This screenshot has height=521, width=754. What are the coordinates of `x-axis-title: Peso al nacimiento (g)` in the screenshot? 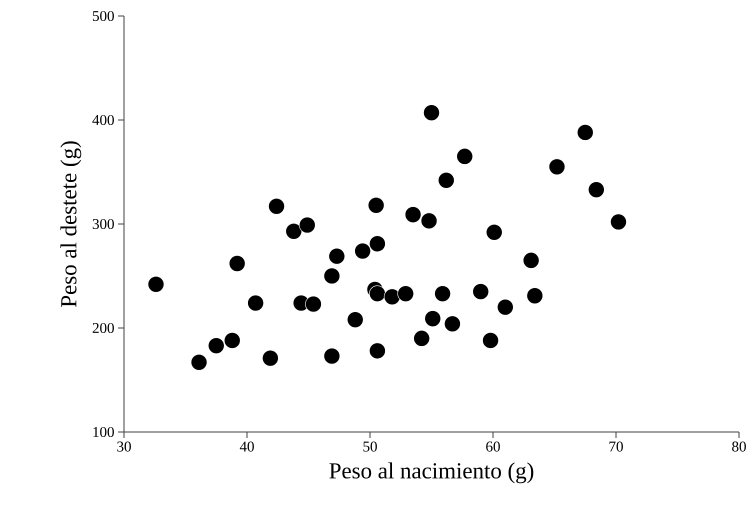 It's located at (431, 473).